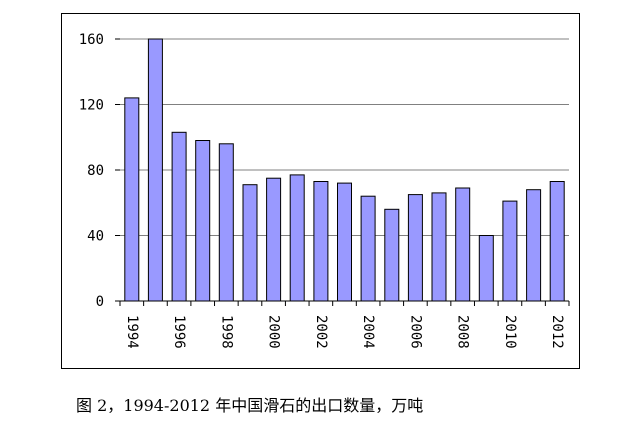  Describe the element at coordinates (486, 268) in the screenshot. I see `bar-2009` at that location.